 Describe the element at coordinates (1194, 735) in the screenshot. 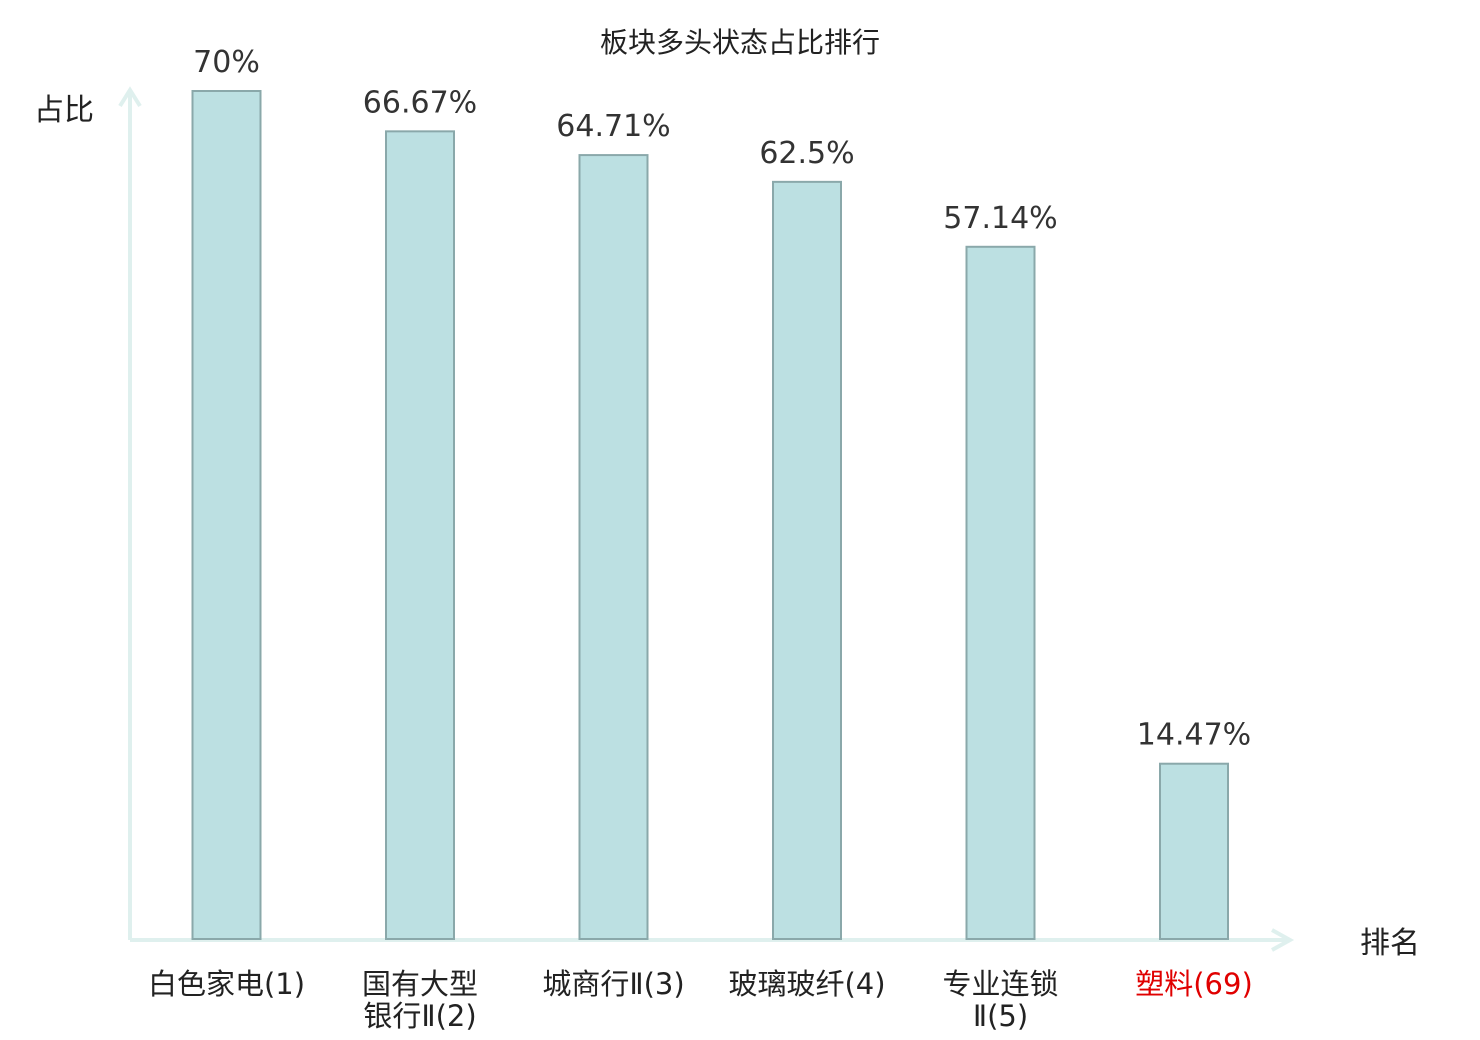

I see `value-label-6: 14.47%` at that location.